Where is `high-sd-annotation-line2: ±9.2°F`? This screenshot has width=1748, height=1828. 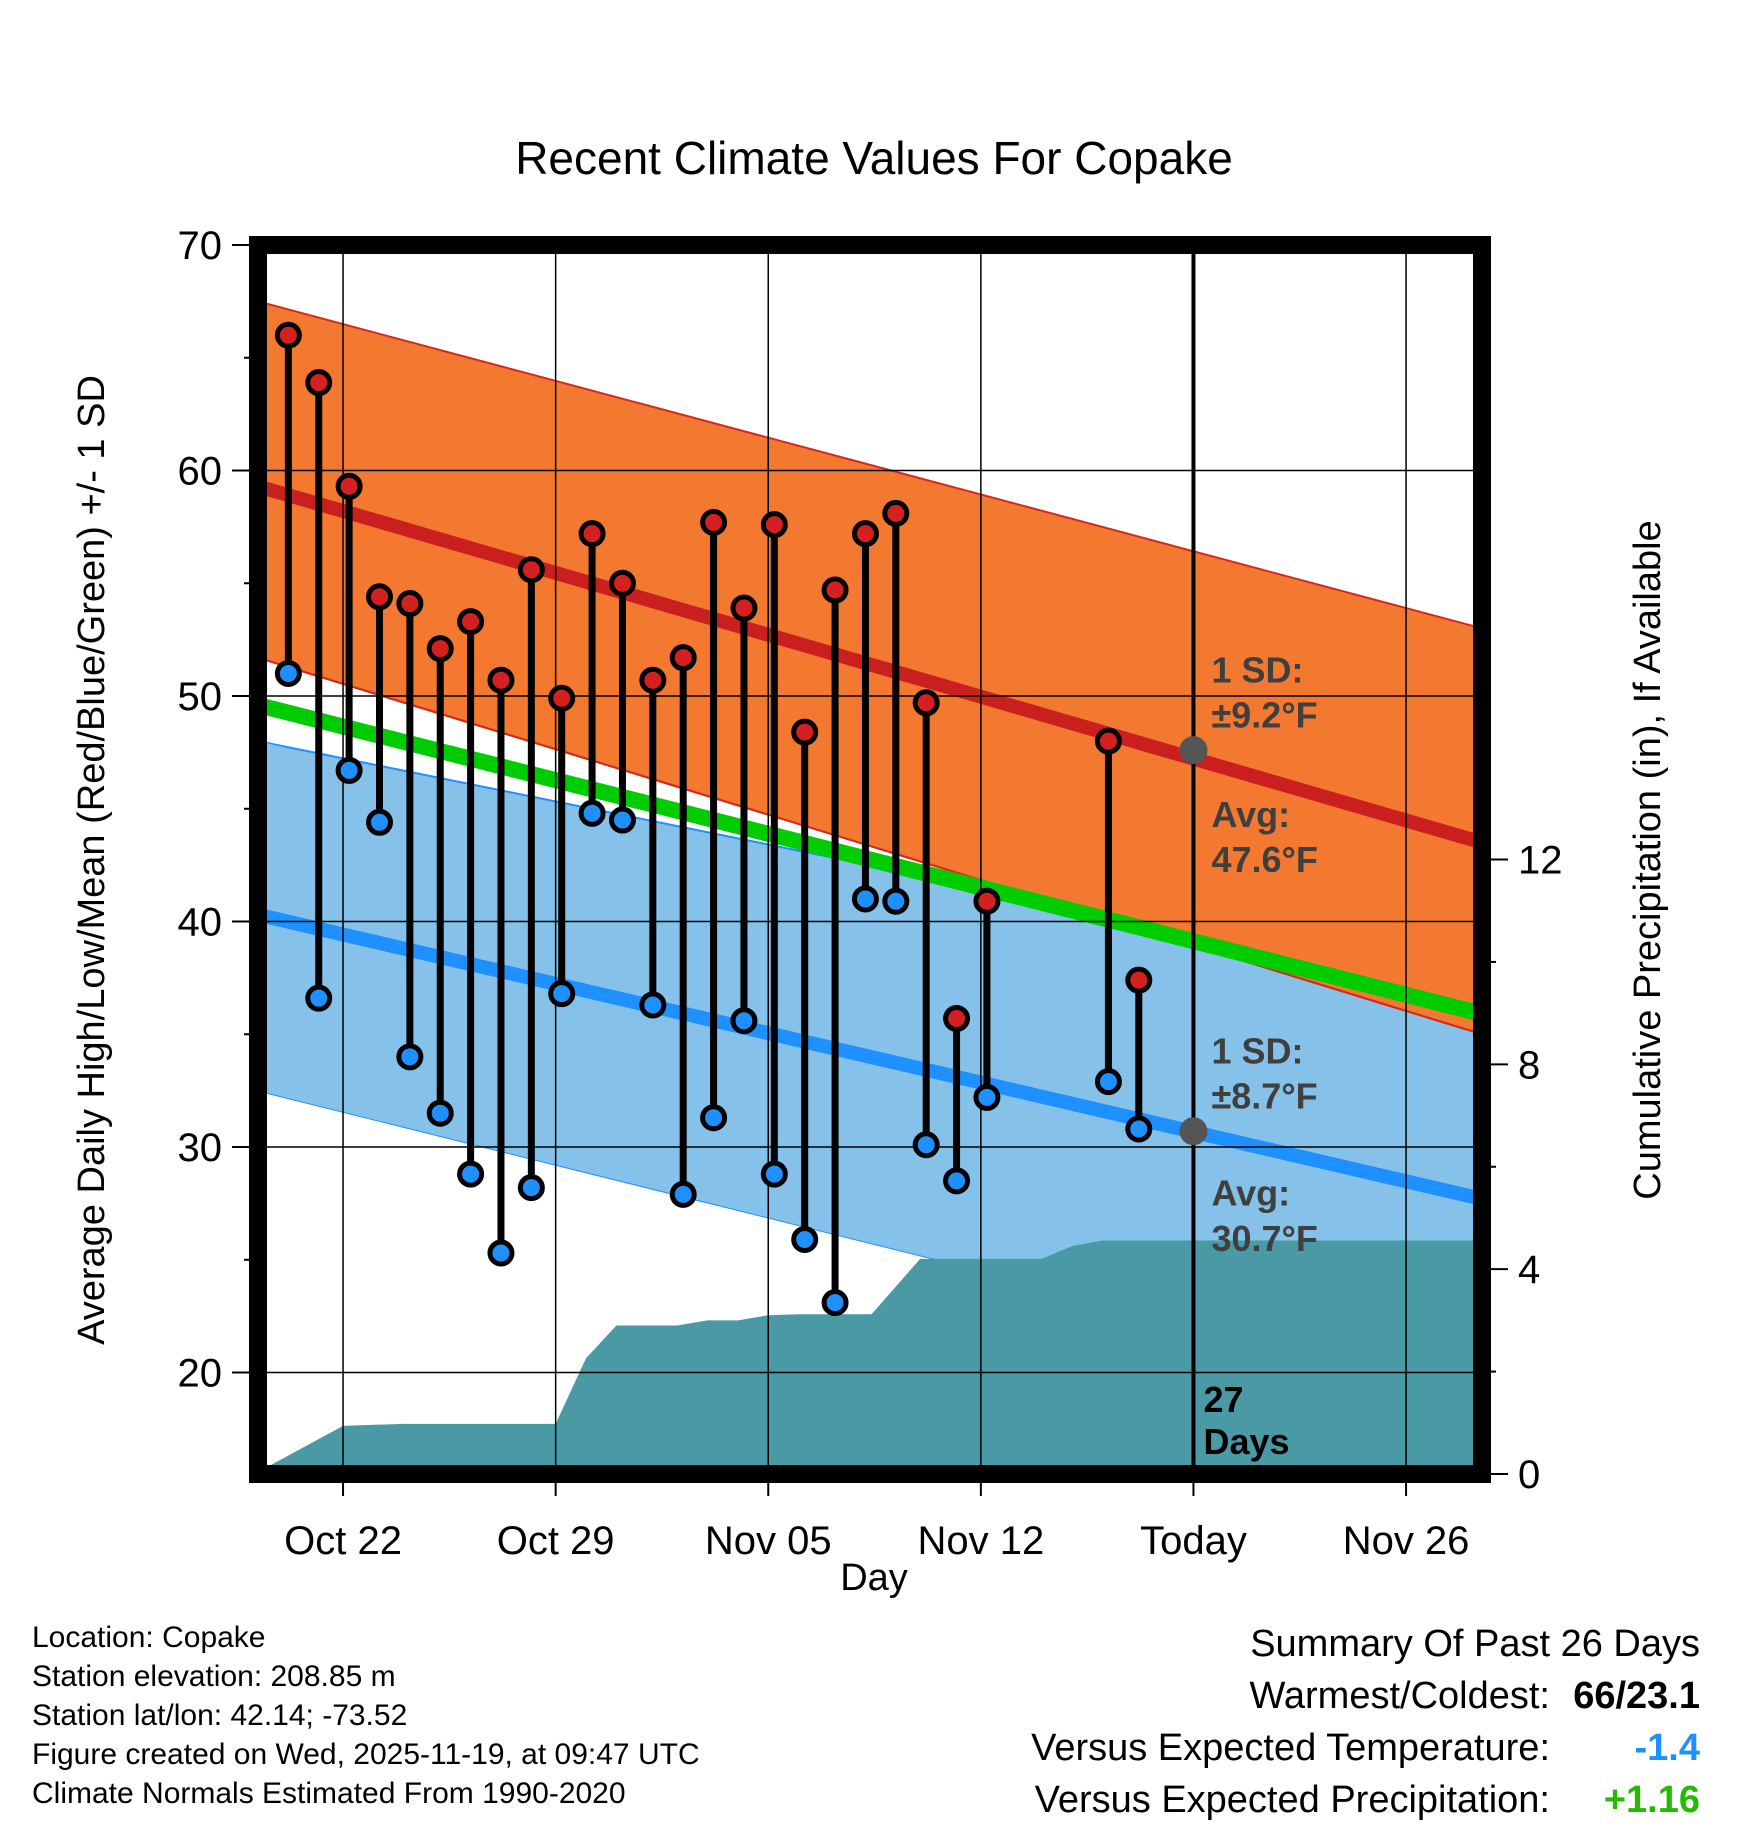 high-sd-annotation-line2: ±9.2°F is located at coordinates (1264, 715).